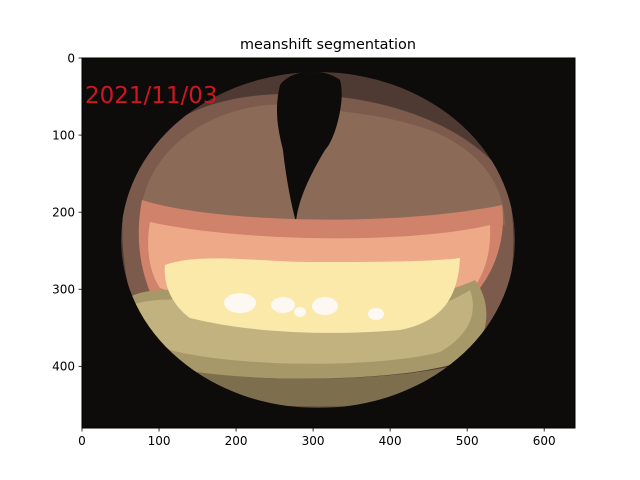  Describe the element at coordinates (236, 441) in the screenshot. I see `x-tick-label: 200` at that location.